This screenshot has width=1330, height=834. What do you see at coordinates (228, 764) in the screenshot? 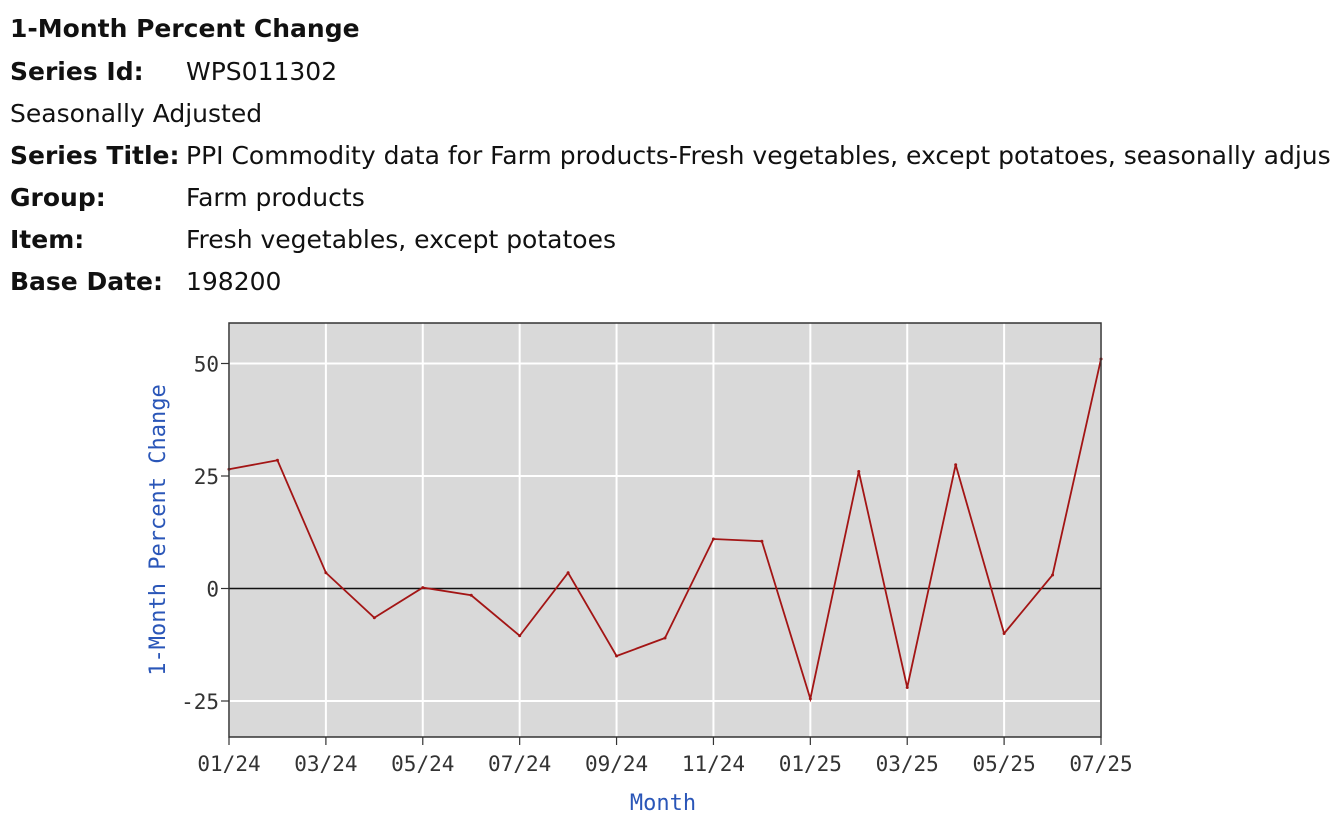
I see `x-tick-label: 01/24` at bounding box center [228, 764].